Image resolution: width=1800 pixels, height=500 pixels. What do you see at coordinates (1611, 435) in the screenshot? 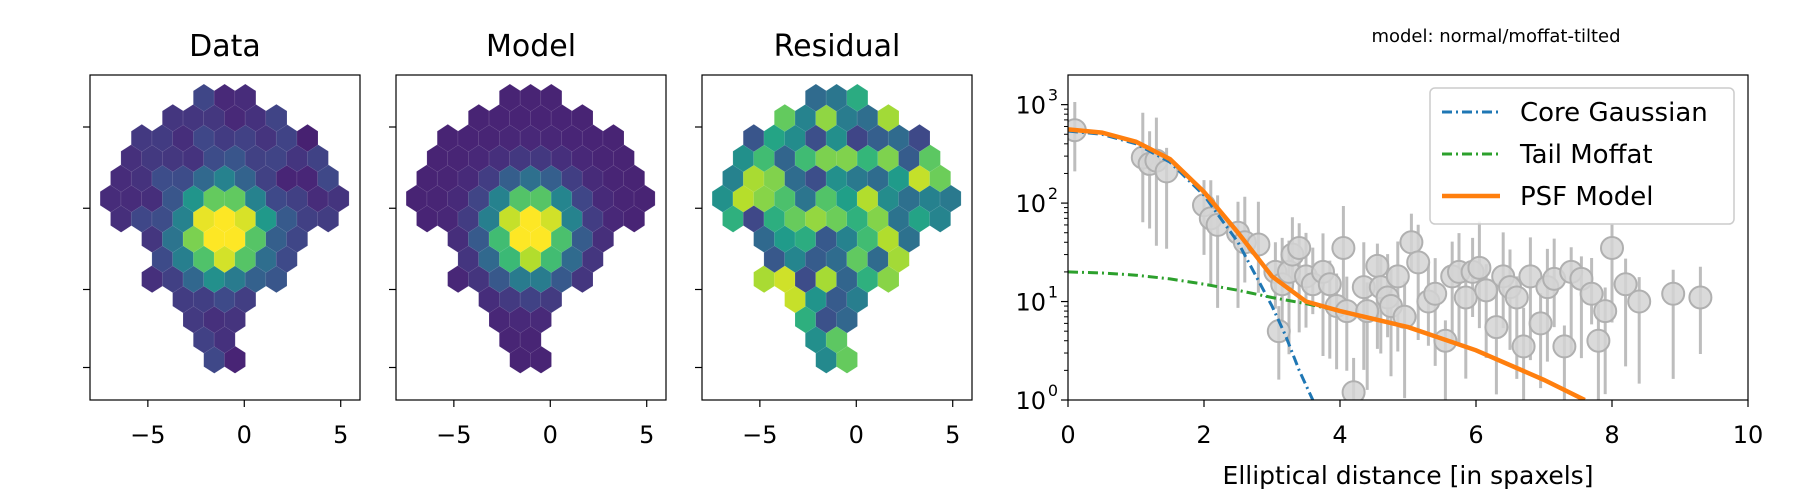
I see `x-tick-label: 8` at bounding box center [1611, 435].